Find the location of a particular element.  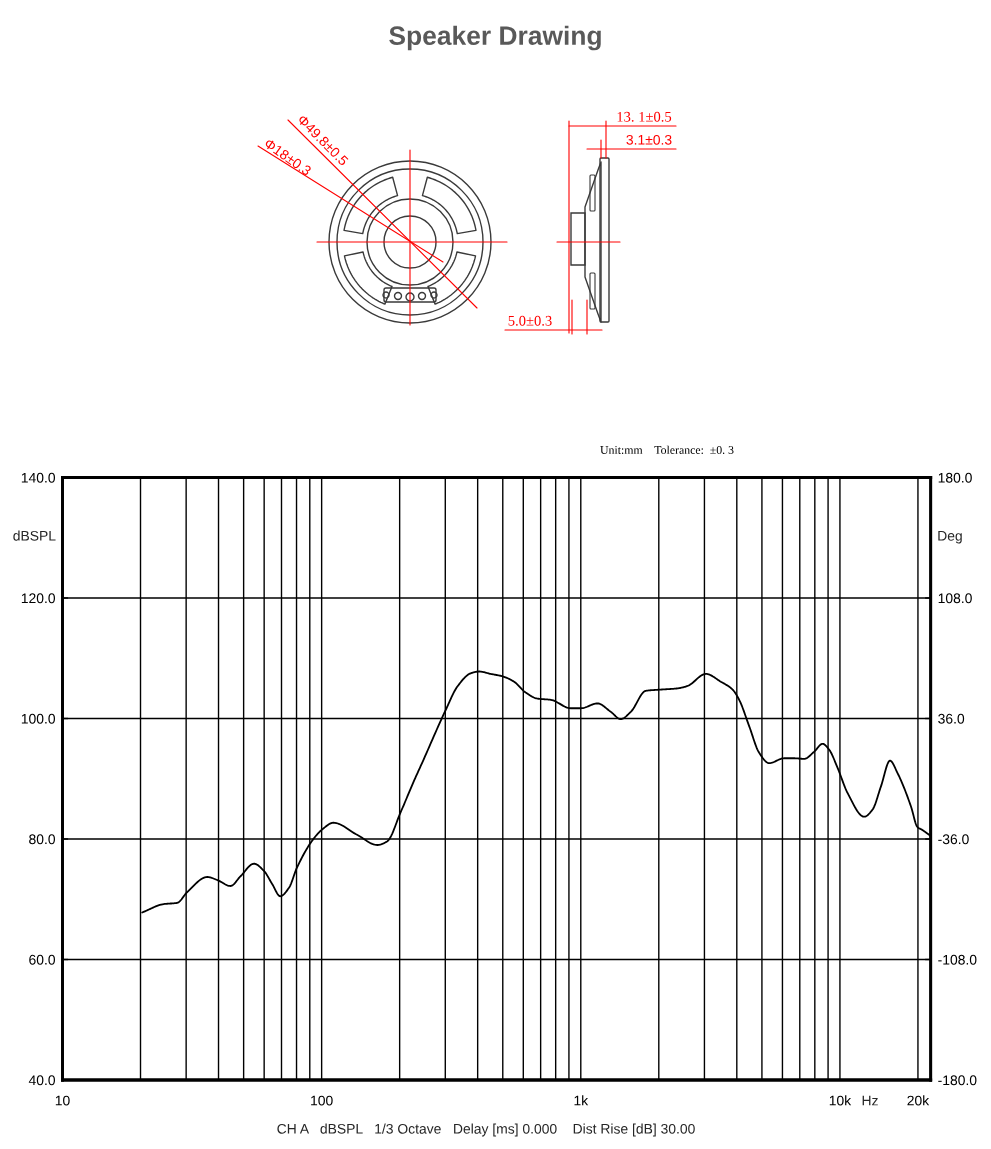

x-tick-label: 1k is located at coordinates (581, 1100).